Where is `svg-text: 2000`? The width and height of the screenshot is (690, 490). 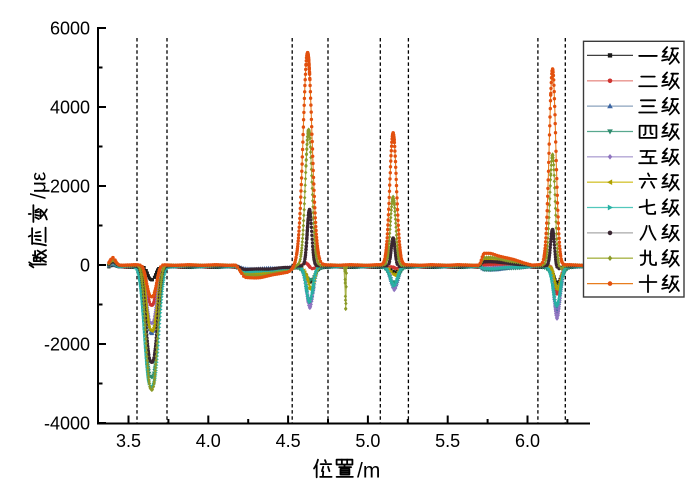
svg-text: 2000 is located at coordinates (70, 186).